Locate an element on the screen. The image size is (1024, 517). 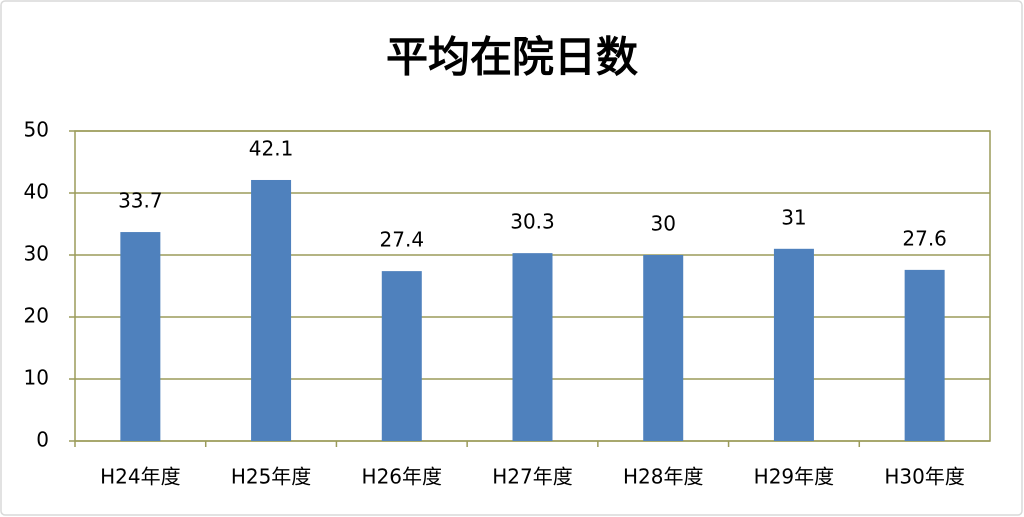
data-label: 27.4 is located at coordinates (402, 240).